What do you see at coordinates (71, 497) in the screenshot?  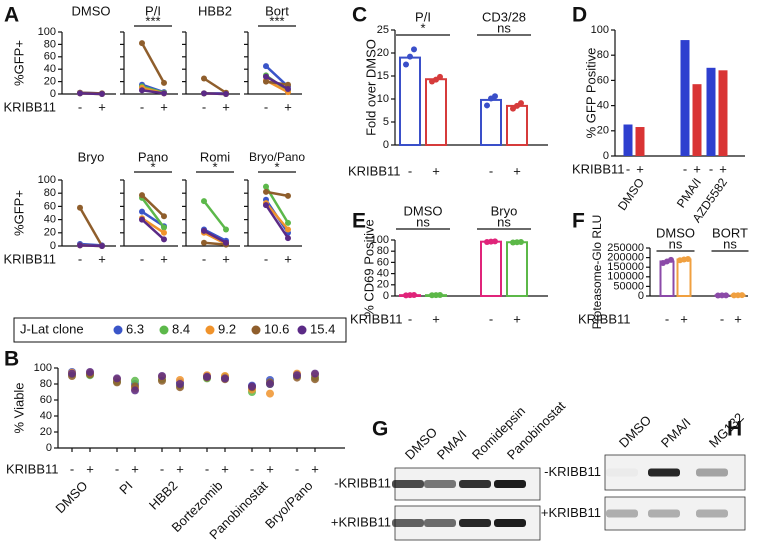 I see `group-label: DMSO` at bounding box center [71, 497].